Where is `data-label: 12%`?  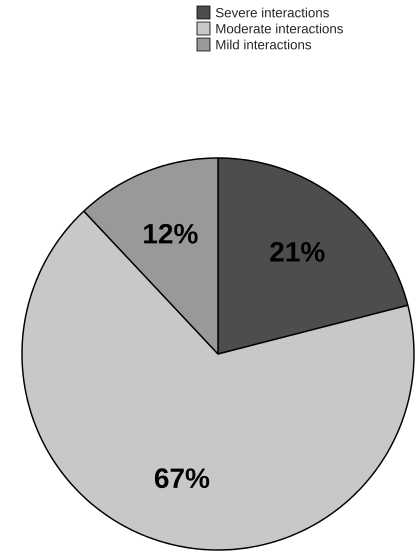
data-label: 12% is located at coordinates (171, 234).